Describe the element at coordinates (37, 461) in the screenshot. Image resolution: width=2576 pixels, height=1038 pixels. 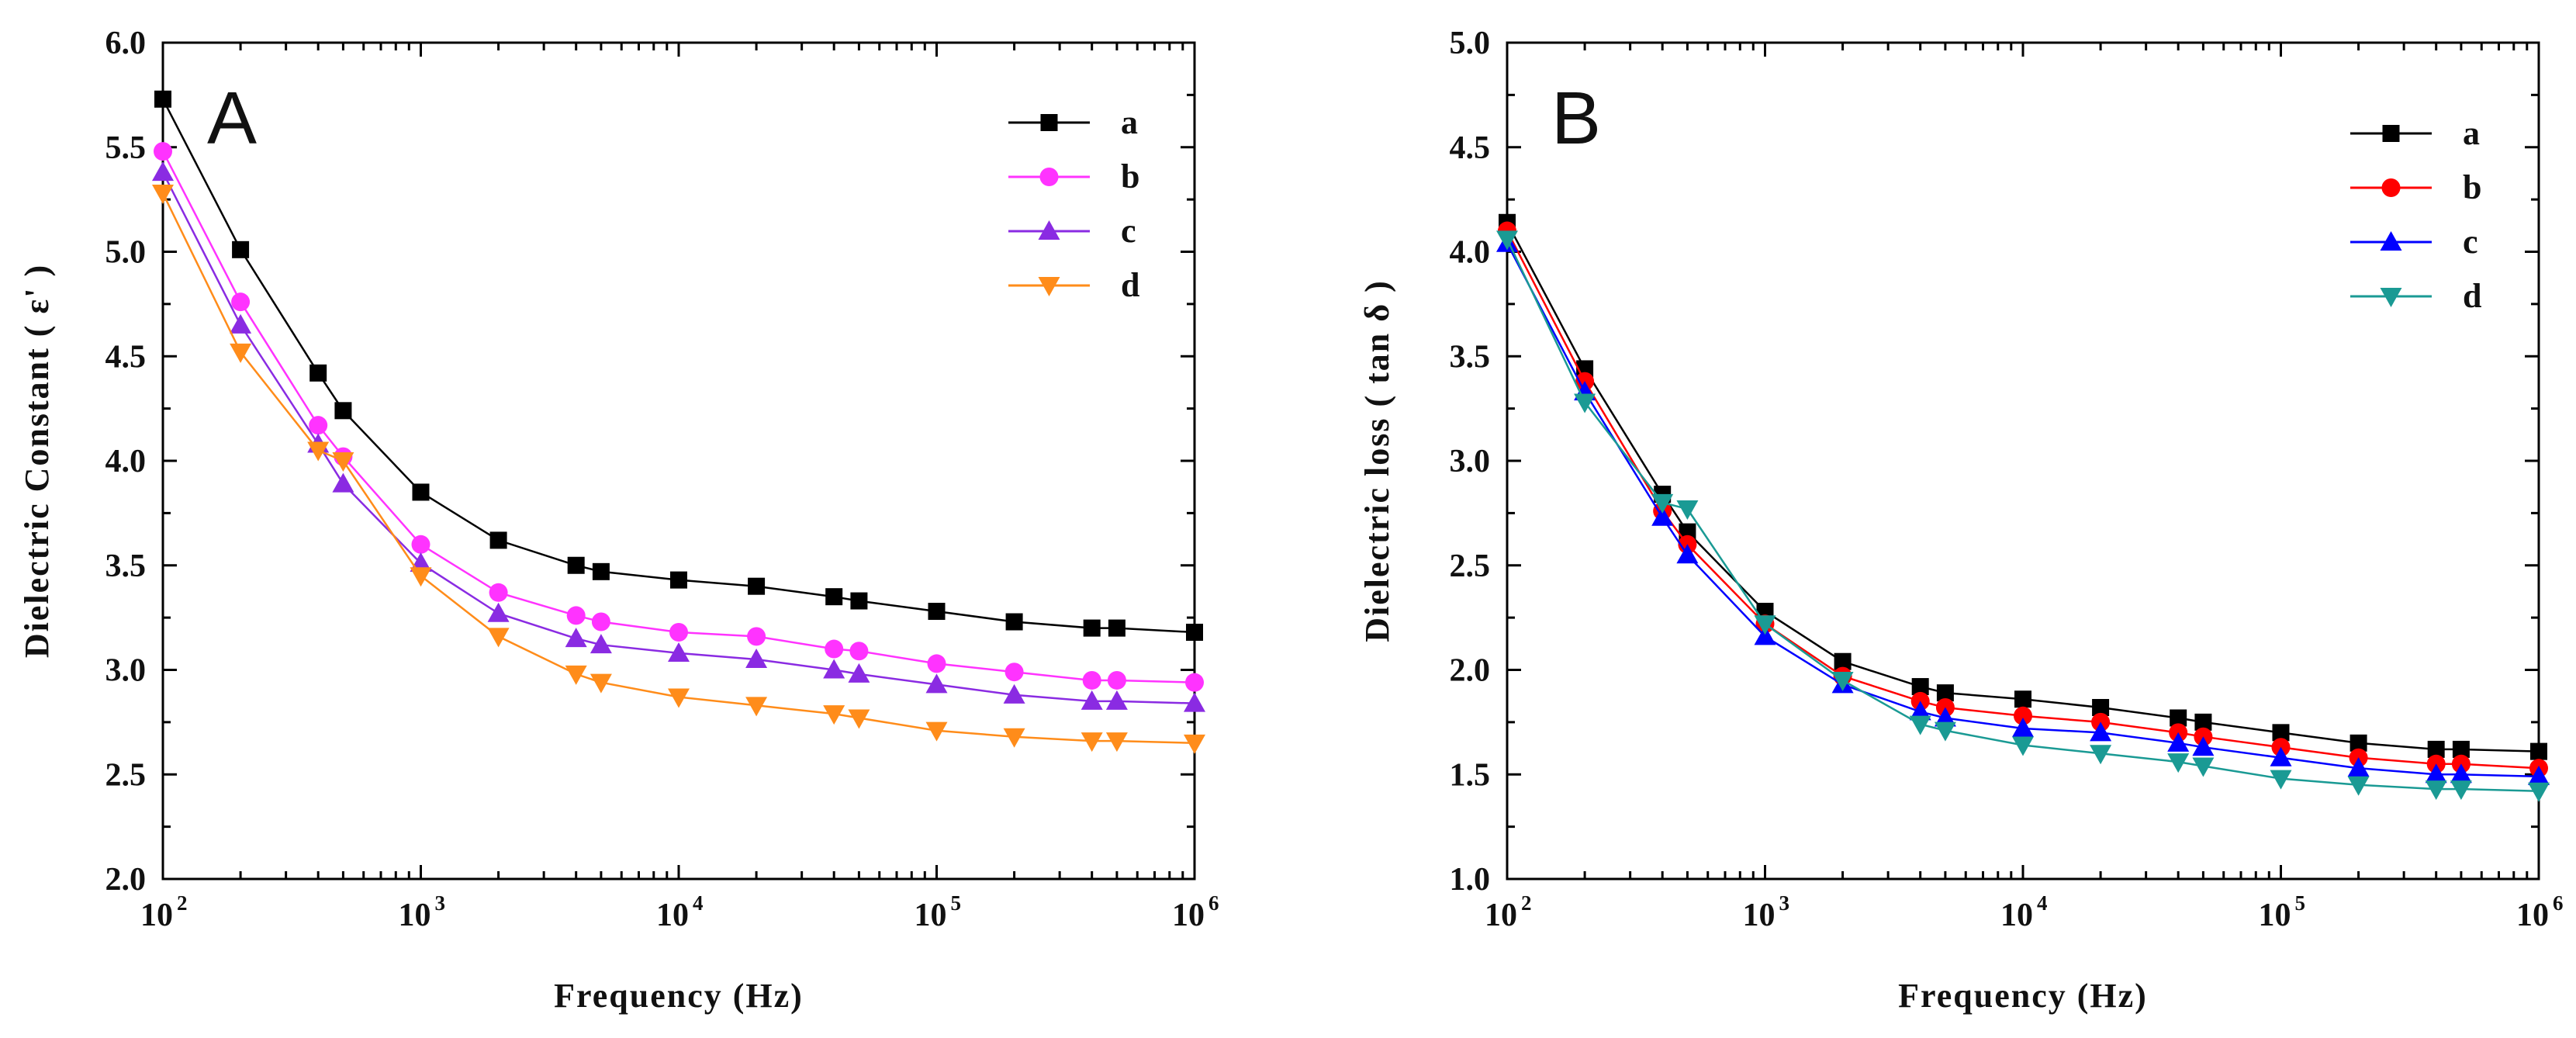
I see `y-axis-title: Dielectric Constant ( ε' )` at that location.